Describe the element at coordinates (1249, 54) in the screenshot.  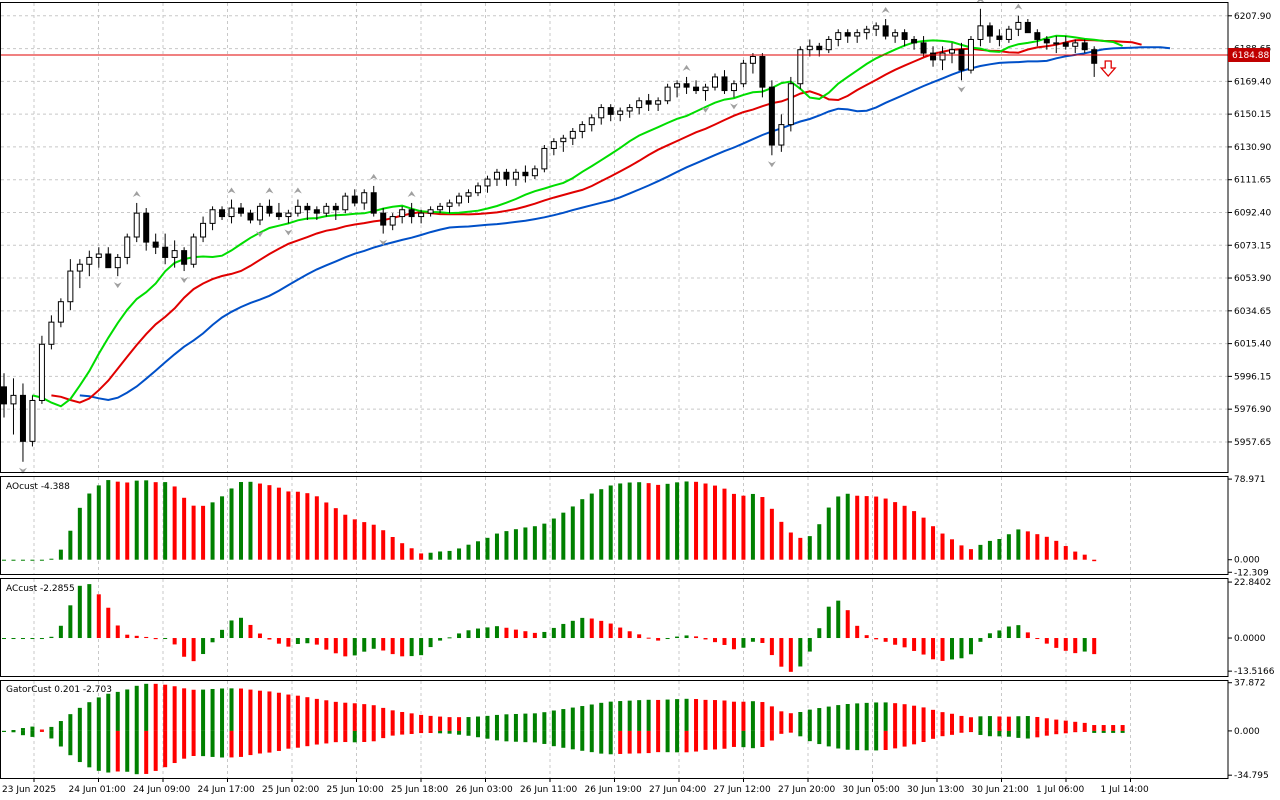
I see `current-price-badge` at that location.